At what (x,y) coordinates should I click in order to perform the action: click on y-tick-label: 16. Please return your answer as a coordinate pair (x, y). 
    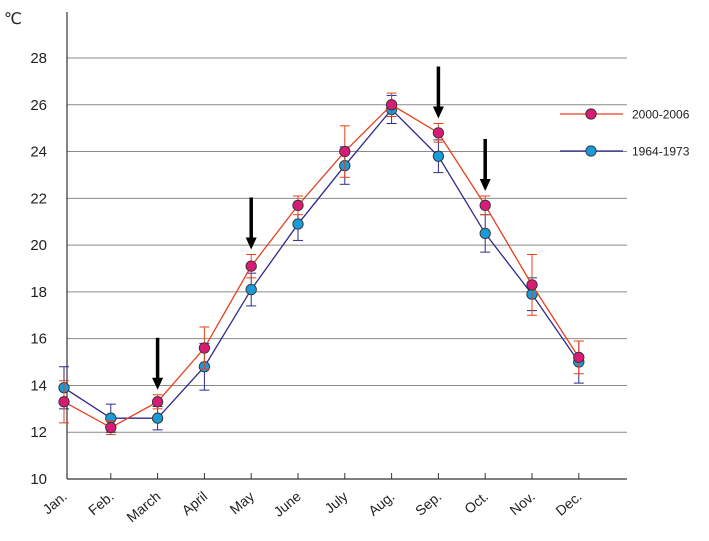
    Looking at the image, I should click on (38, 339).